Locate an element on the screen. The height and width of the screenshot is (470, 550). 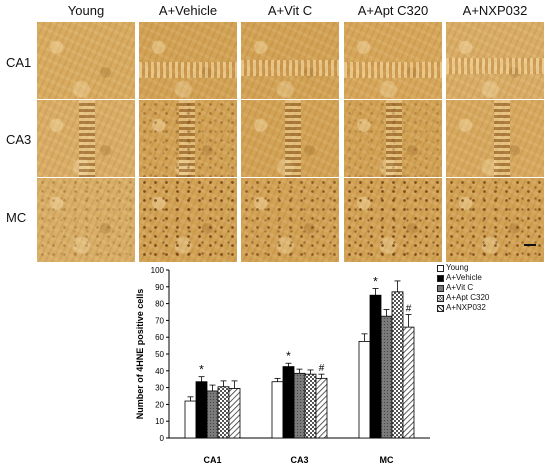
column-header-a-vit-c: A+Vit C is located at coordinates (290, 10).